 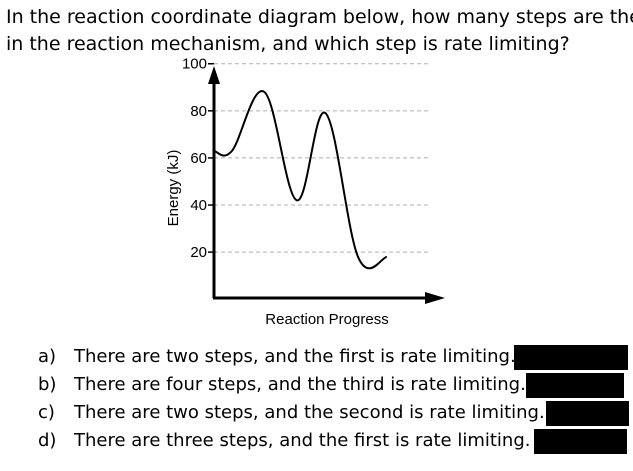 I want to click on redaction-box-b, so click(x=575, y=385).